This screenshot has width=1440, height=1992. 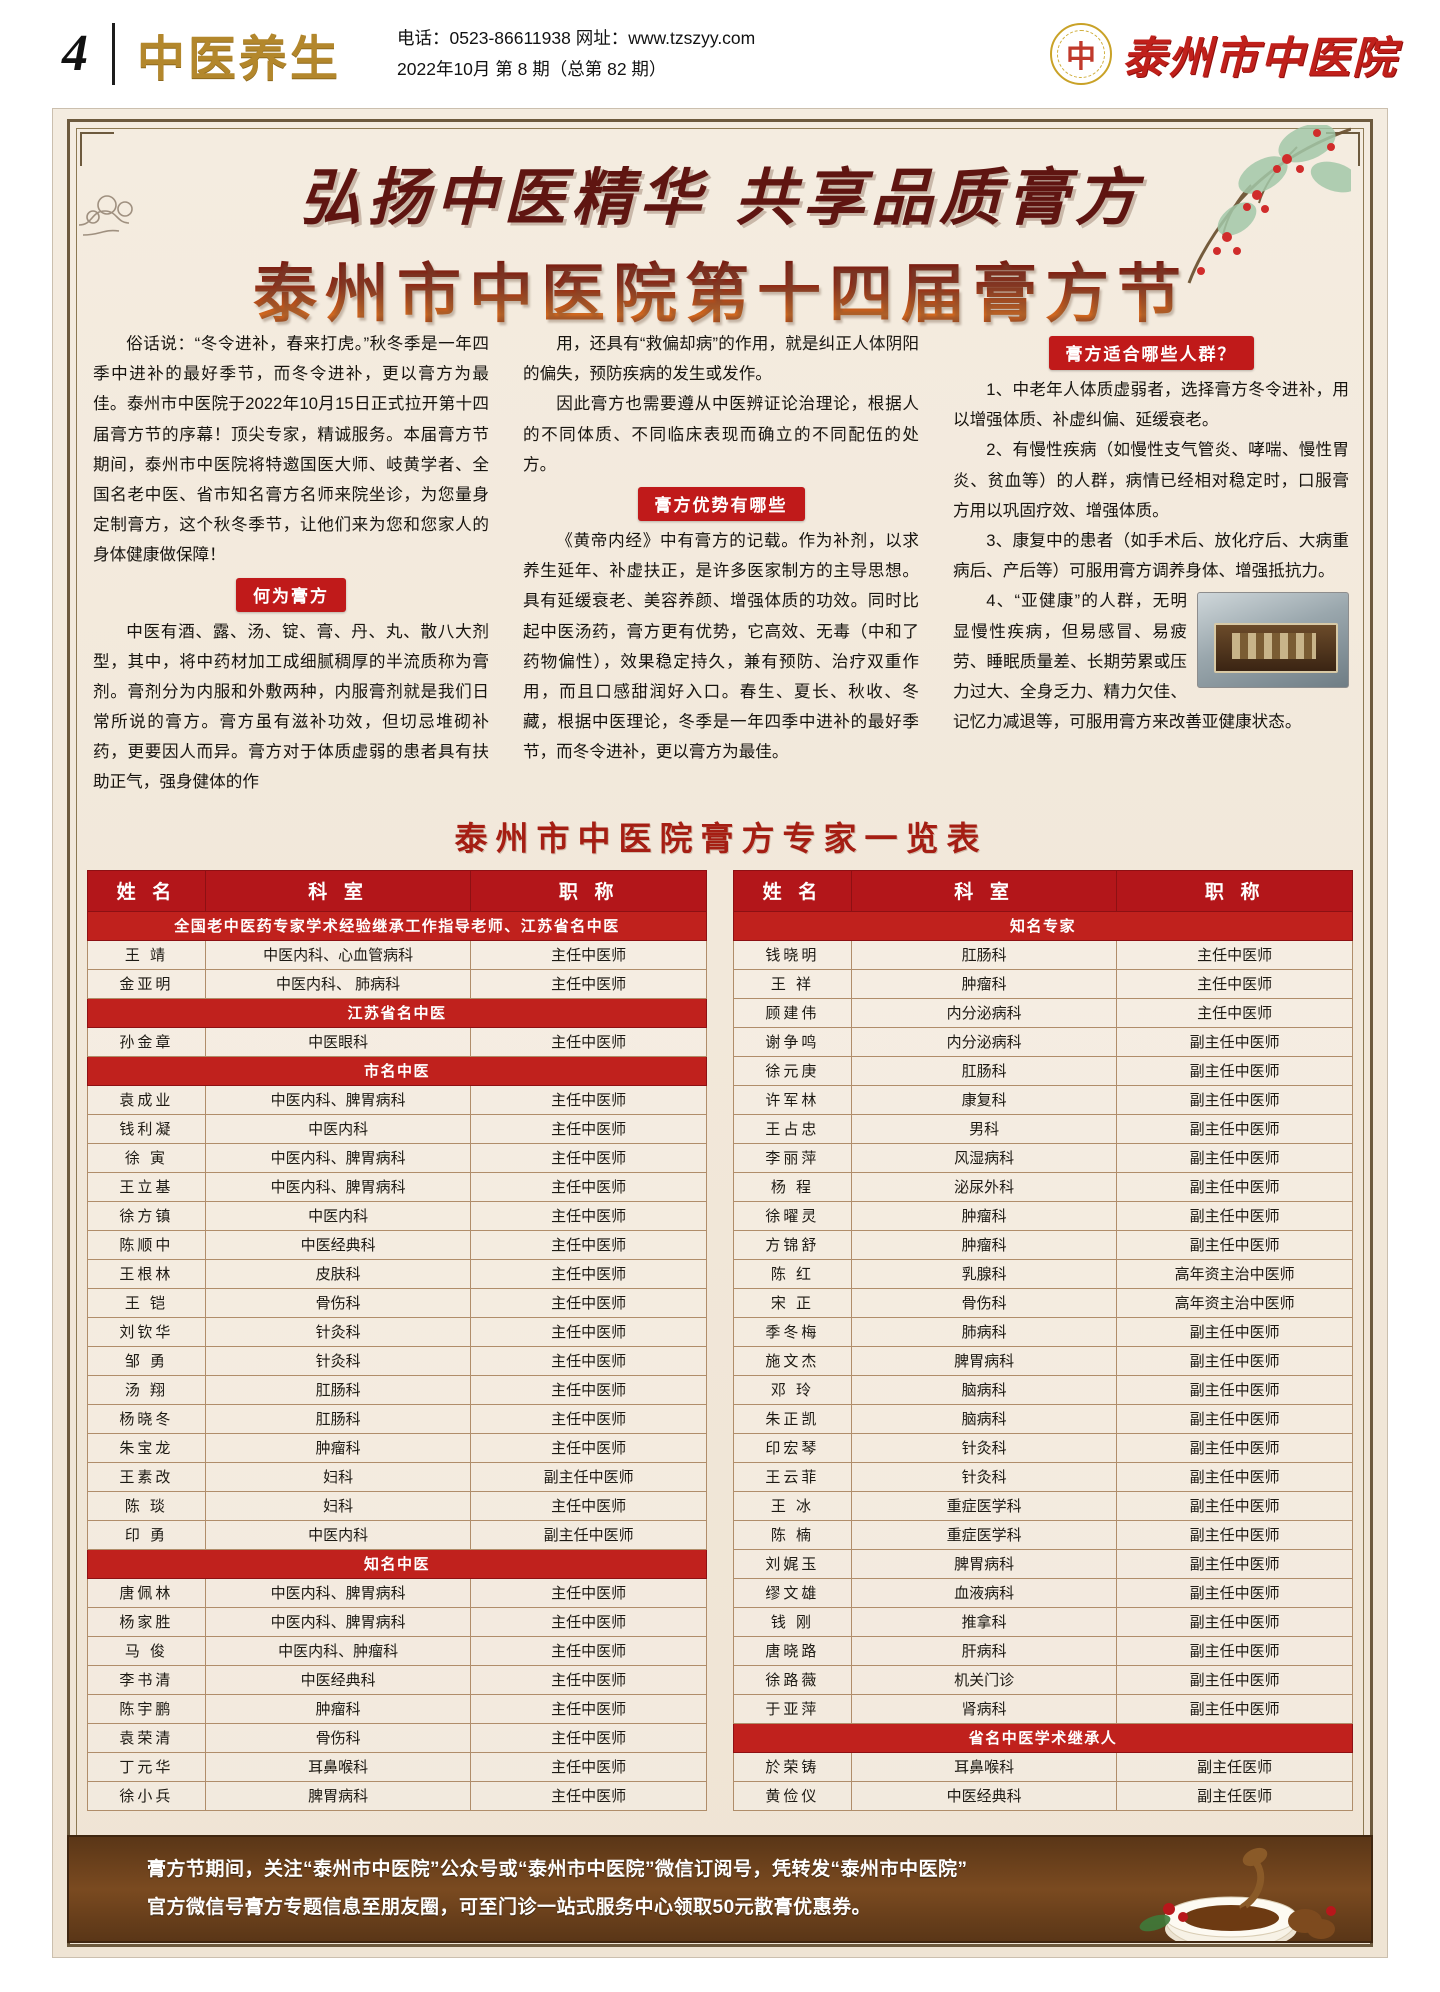 I want to click on table-row: 徐 寅中医内科、脾胃病科 主任中医师, so click(x=397, y=1157).